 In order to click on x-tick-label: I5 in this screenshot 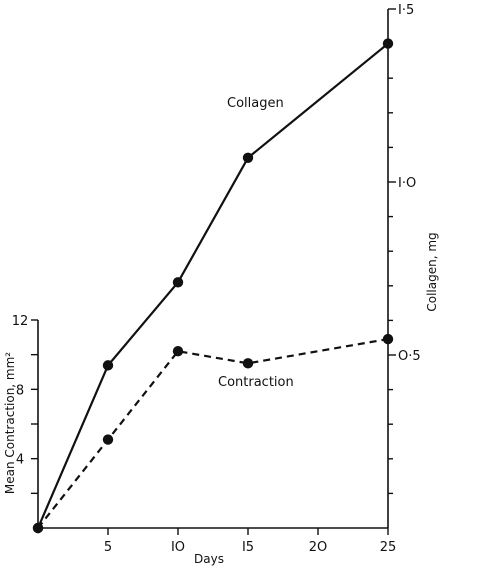, I will do `click(248, 547)`.